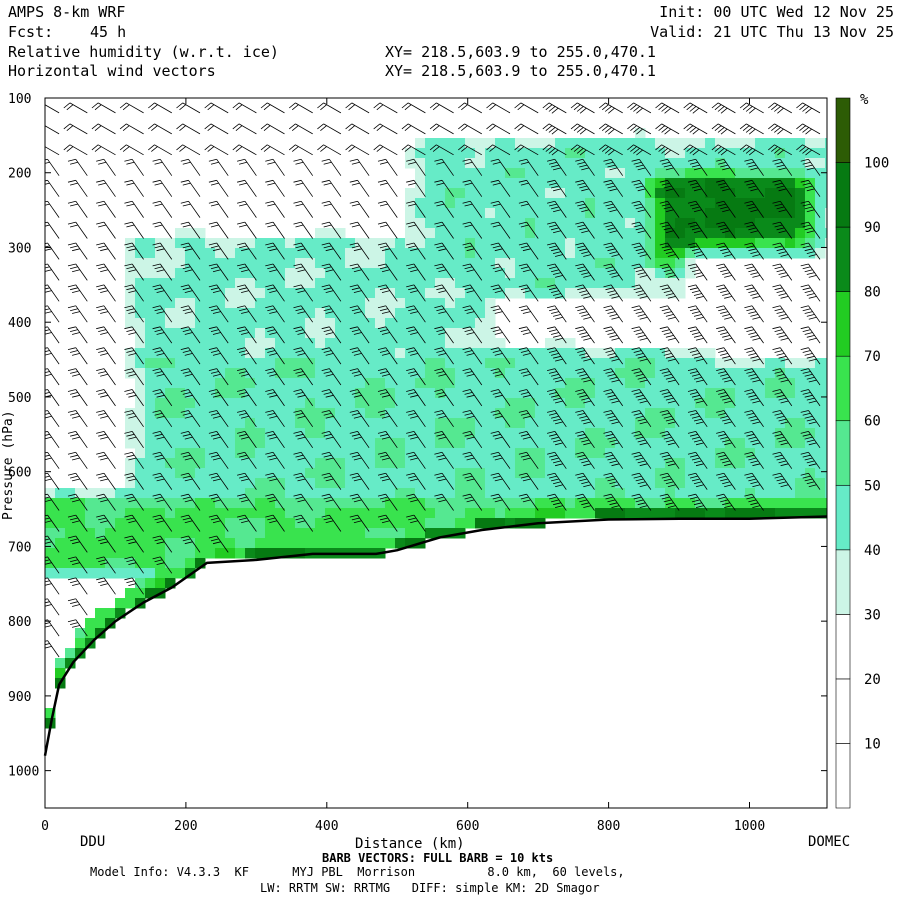  Describe the element at coordinates (829, 842) in the screenshot. I see `right-endpoint: DOMEC` at that location.